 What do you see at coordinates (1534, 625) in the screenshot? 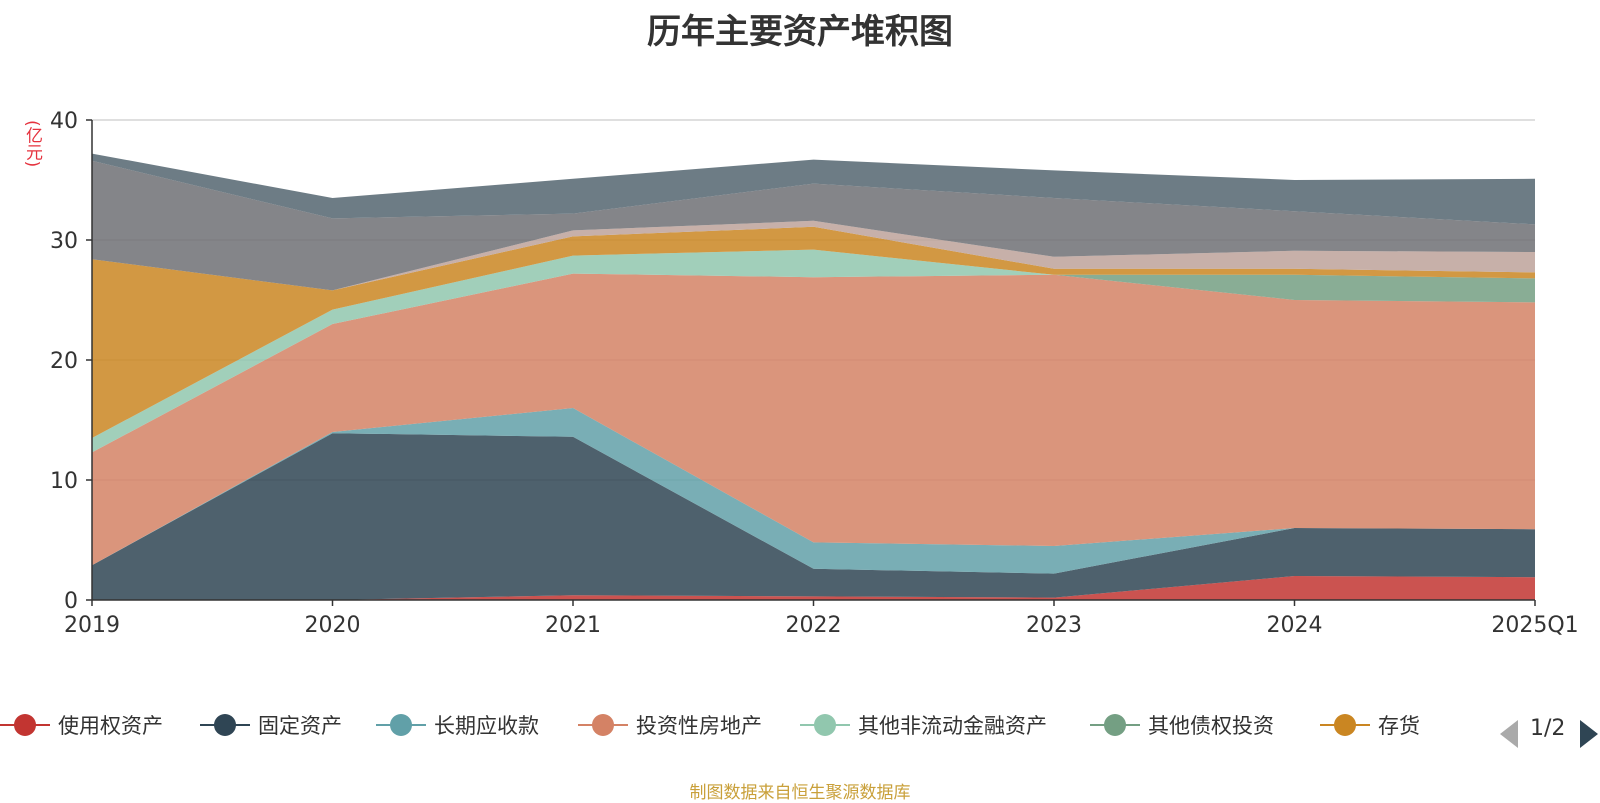
I see `x-tick-label-6: 2025Q1` at bounding box center [1534, 625].